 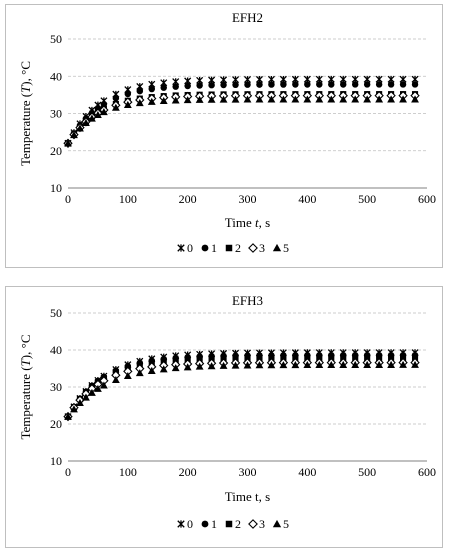 I want to click on x-tick-label: 200, so click(x=188, y=199).